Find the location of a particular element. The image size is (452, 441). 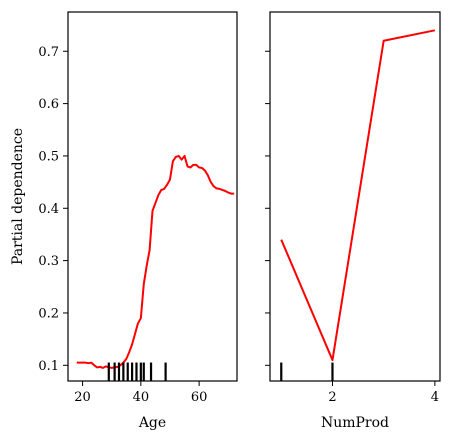

age-x-tick-label: 20 is located at coordinates (82, 397).